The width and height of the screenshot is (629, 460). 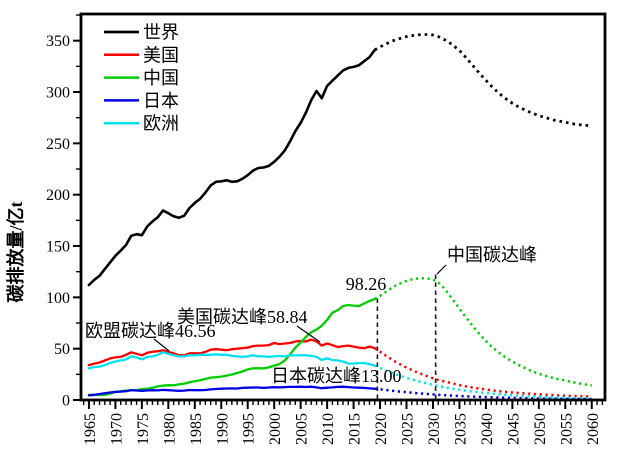 What do you see at coordinates (90, 429) in the screenshot?
I see `x-axis-tick-label: 1965` at bounding box center [90, 429].